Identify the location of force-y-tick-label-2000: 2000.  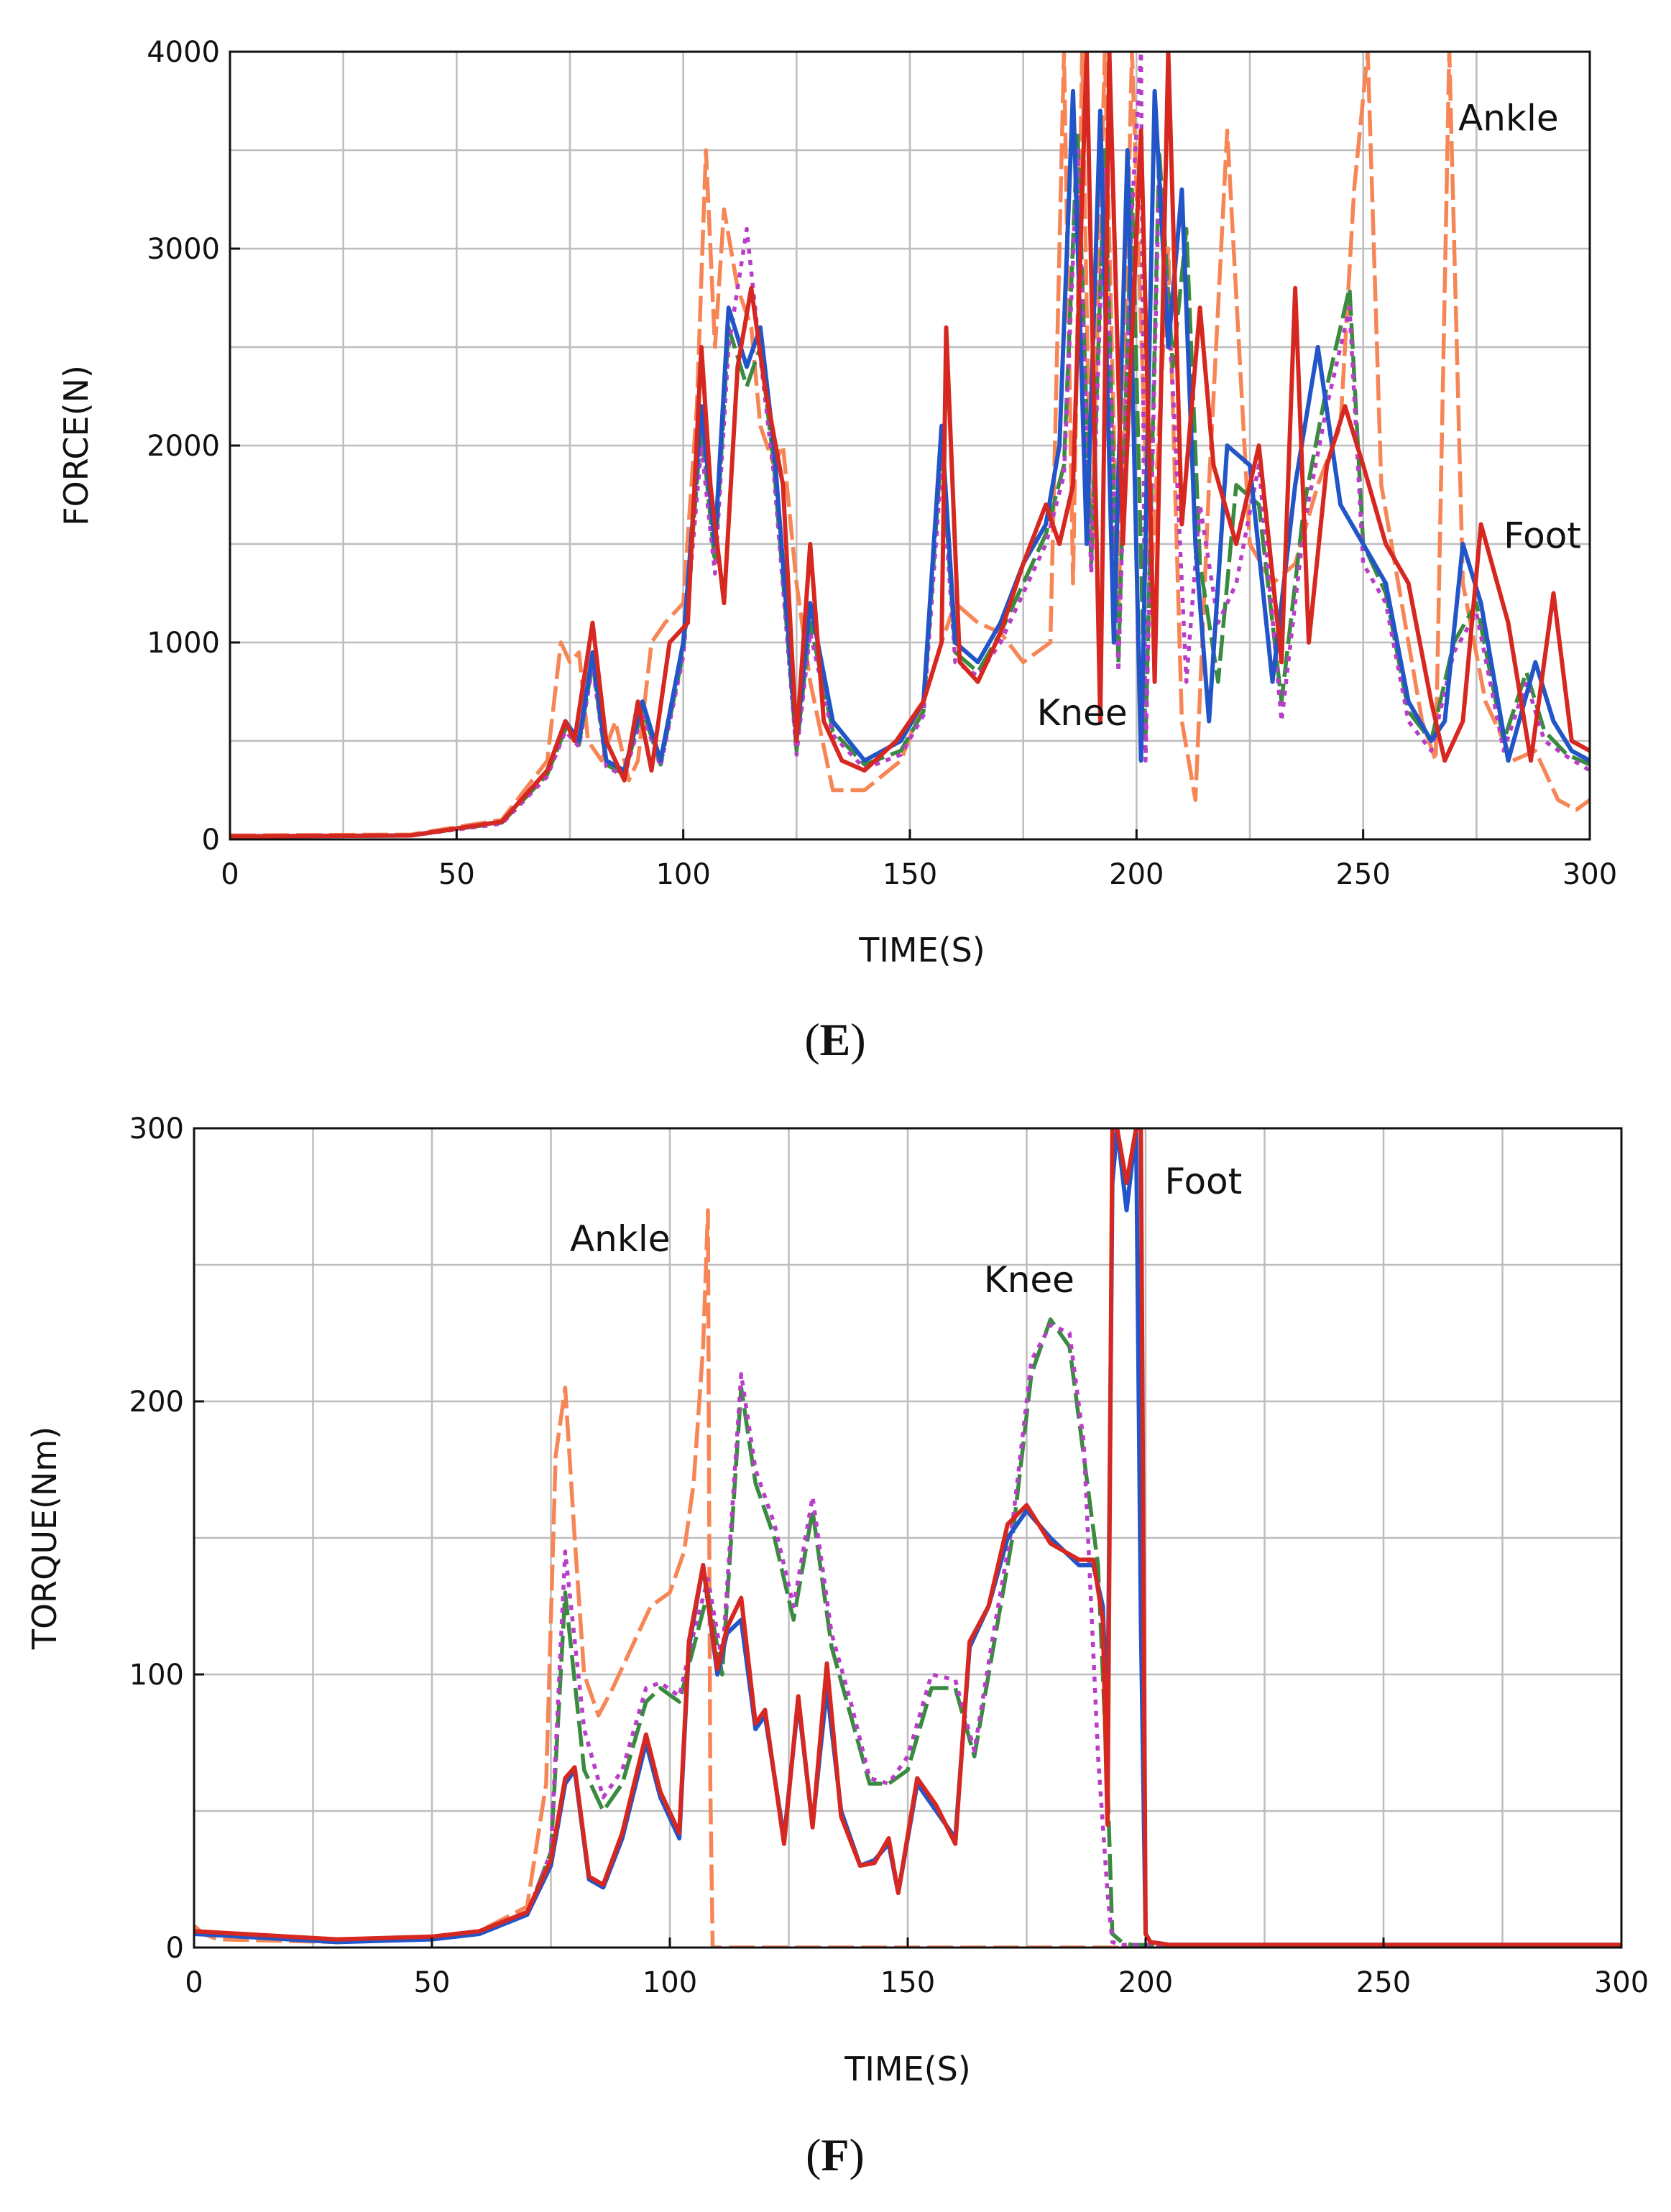
(183, 446).